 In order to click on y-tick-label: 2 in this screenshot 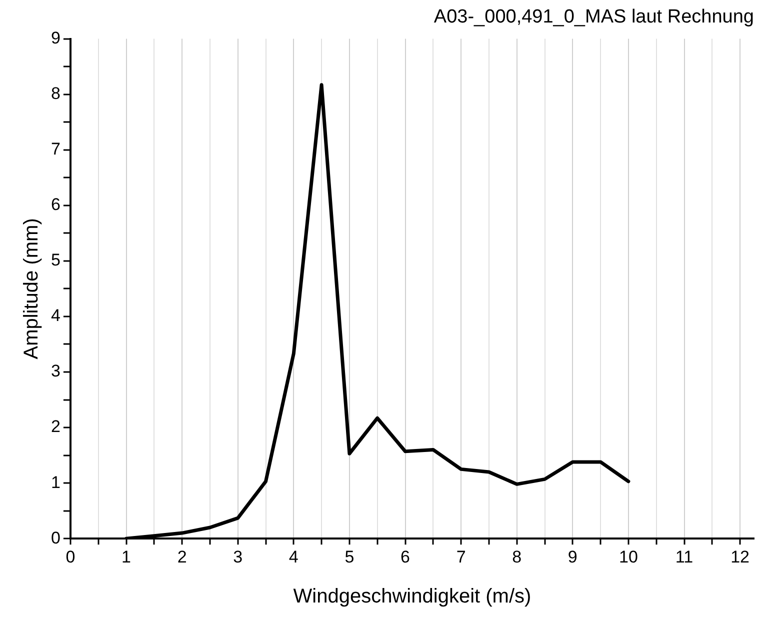, I will do `click(55, 426)`.